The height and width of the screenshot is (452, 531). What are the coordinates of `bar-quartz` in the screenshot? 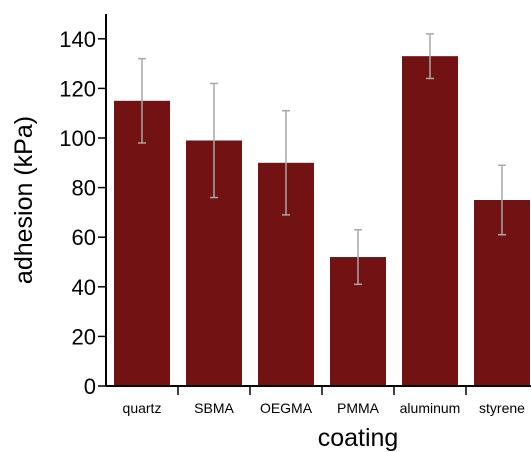 It's located at (142, 243).